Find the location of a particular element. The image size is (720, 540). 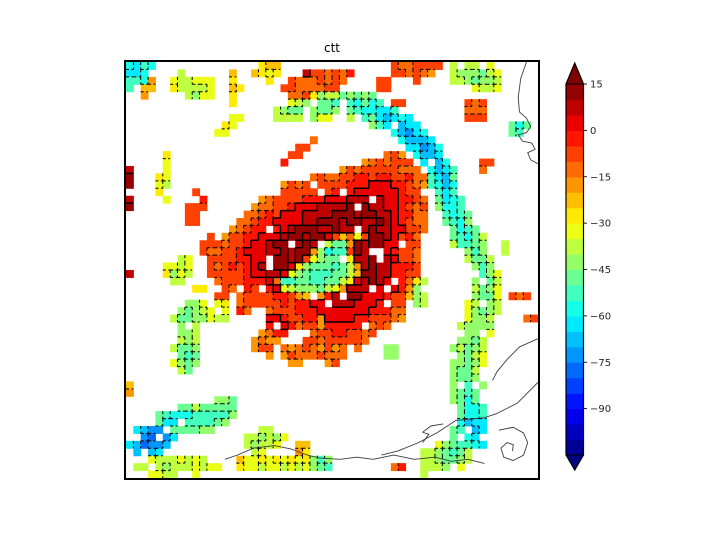

colorbar-tick-label: 0 is located at coordinates (593, 131).